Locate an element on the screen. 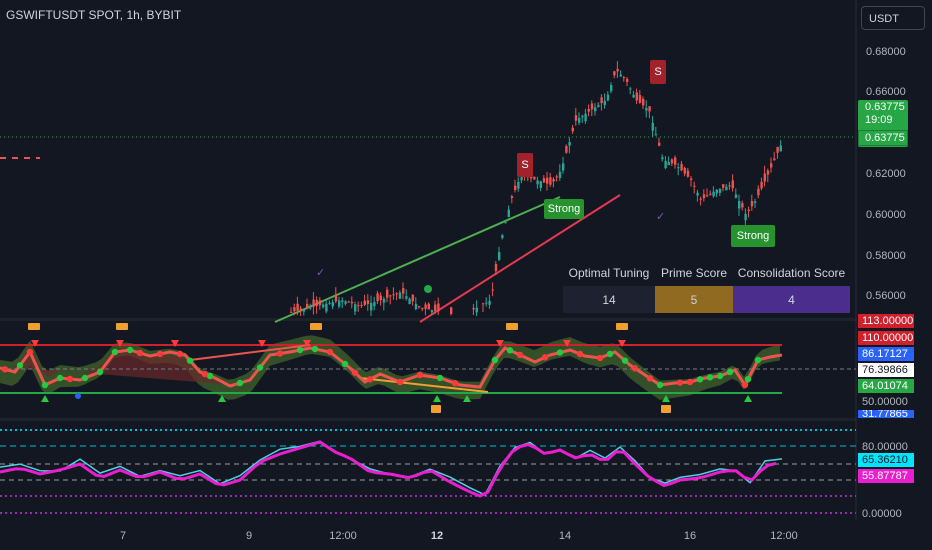 The image size is (932, 550). currency-button: USDT is located at coordinates (893, 18).